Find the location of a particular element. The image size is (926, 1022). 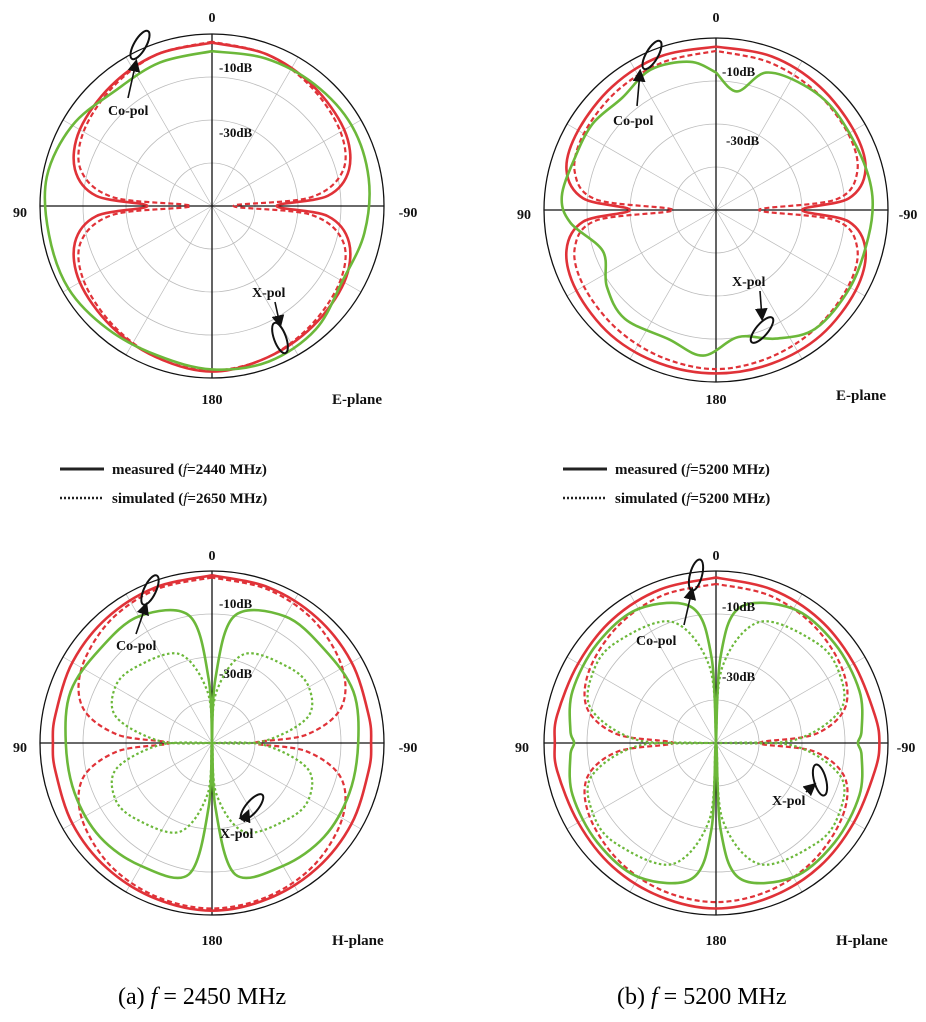

caption-a: (a) f = 2450 MHz is located at coordinates (202, 997).